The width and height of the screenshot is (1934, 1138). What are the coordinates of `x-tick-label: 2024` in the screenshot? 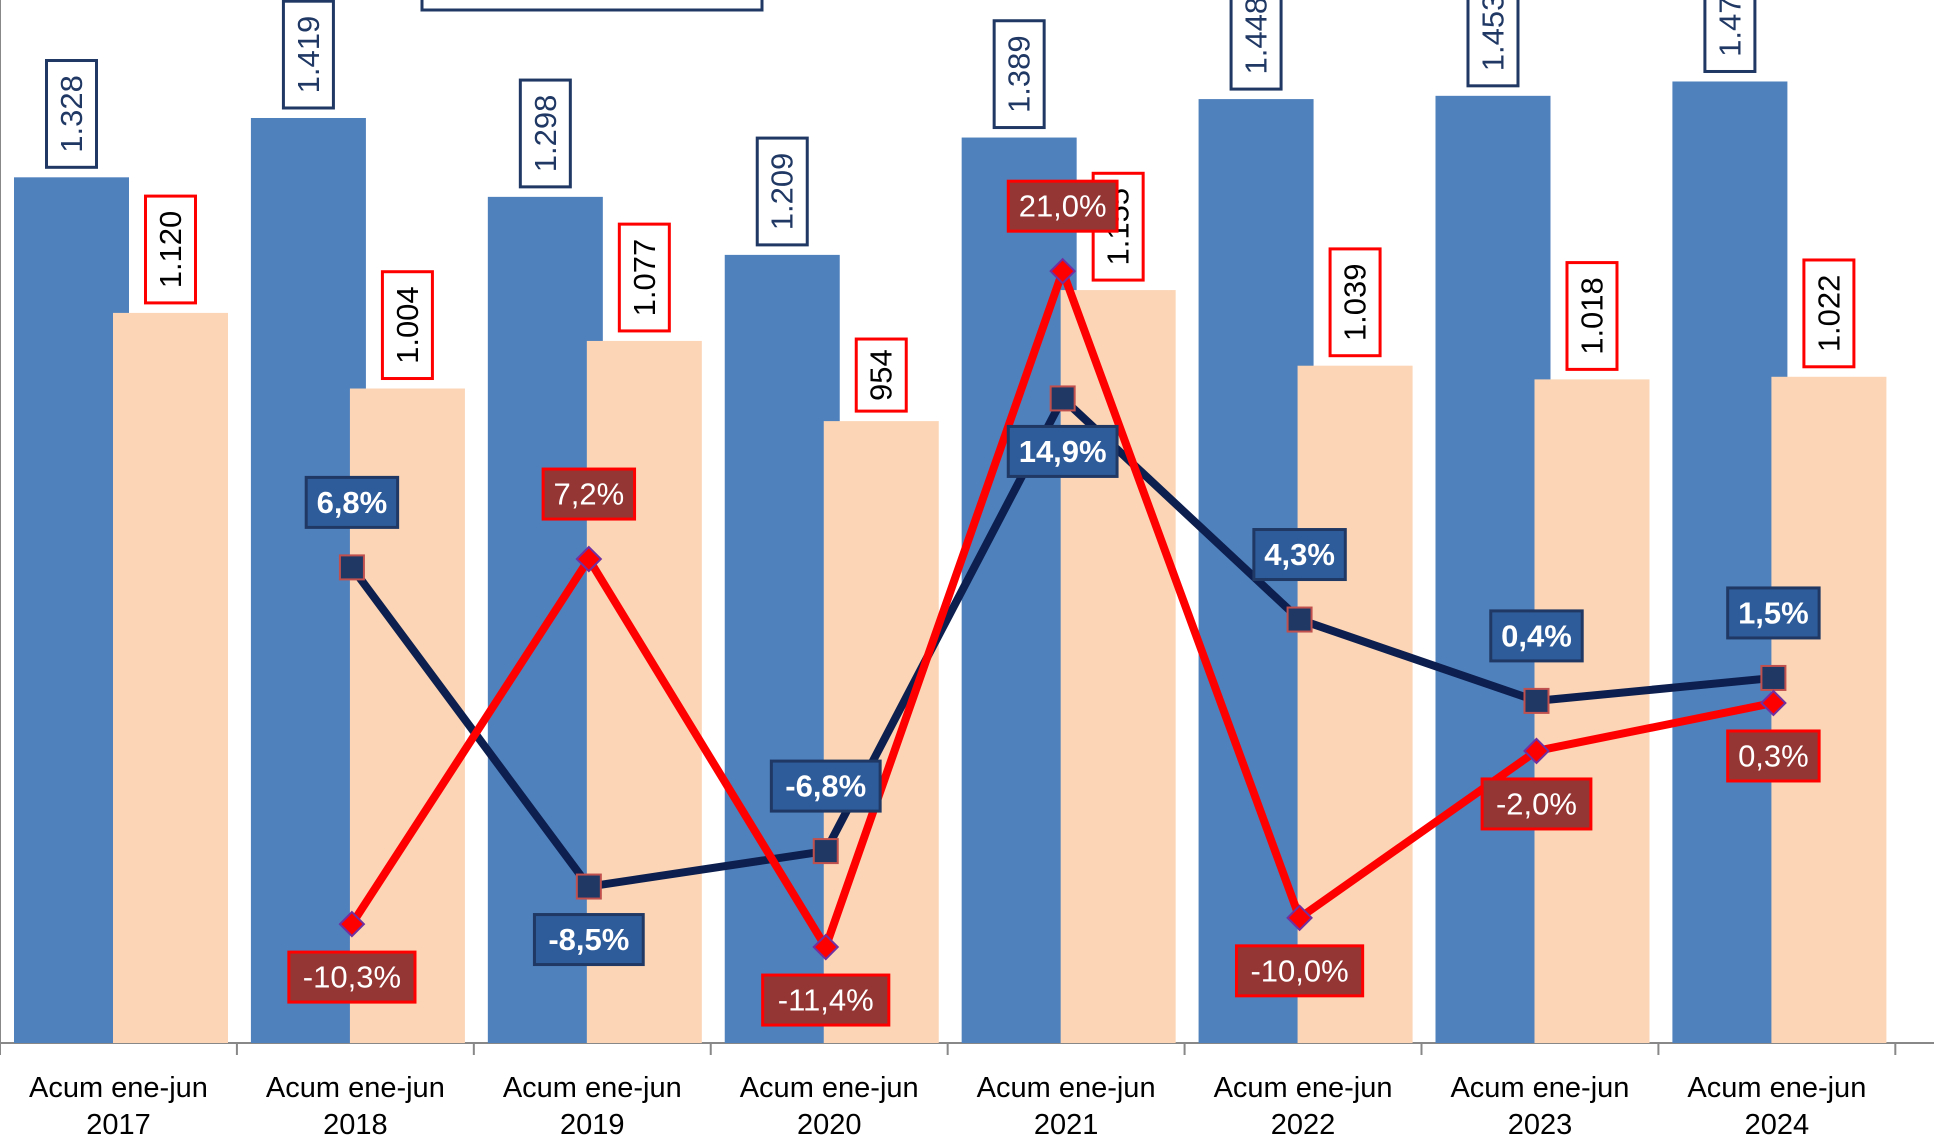 It's located at (1777, 1123).